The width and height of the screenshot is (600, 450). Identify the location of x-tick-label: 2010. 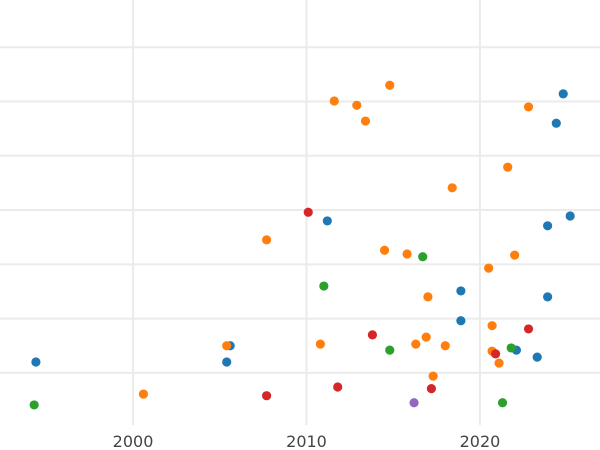
(306, 441).